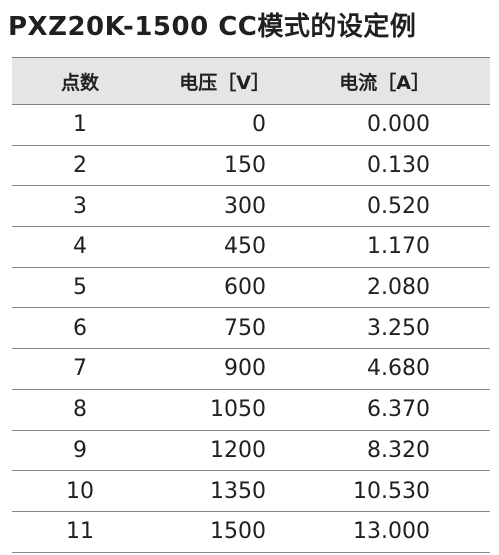 This screenshot has width=499, height=555. Describe the element at coordinates (384, 410) in the screenshot. I see `current-cell: 6.370` at that location.